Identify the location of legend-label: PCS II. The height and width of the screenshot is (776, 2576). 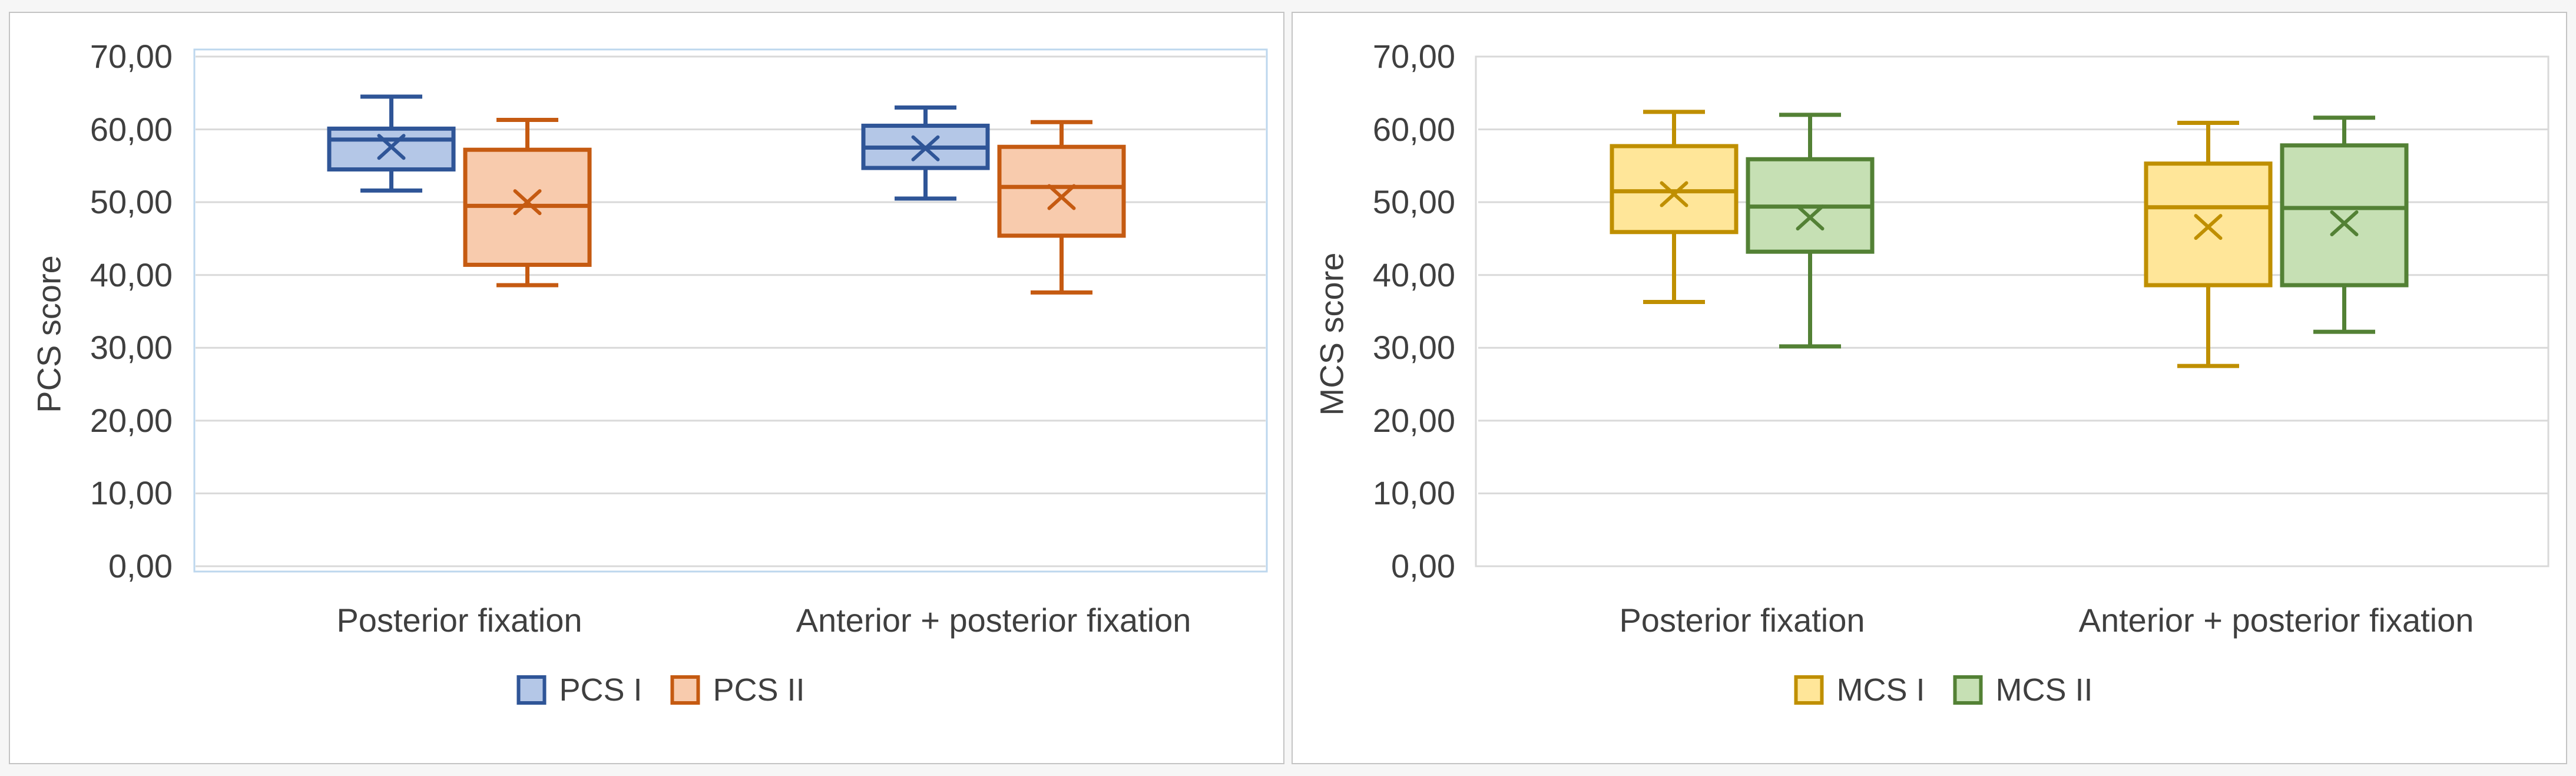
(759, 690).